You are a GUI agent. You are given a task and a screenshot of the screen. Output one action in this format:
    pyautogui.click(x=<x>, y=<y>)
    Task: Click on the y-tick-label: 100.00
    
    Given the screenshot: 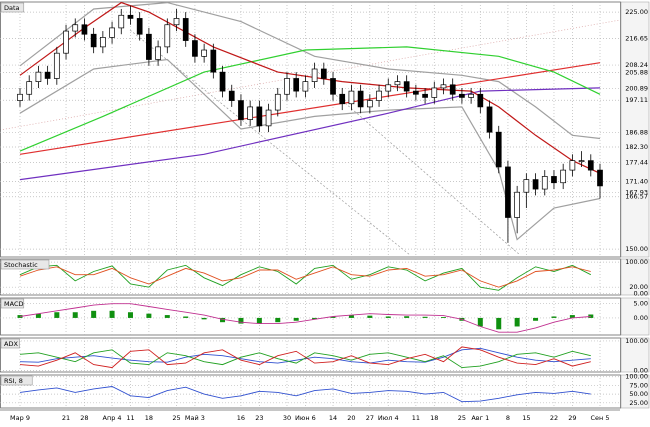 What is the action you would take?
    pyautogui.click(x=636, y=262)
    